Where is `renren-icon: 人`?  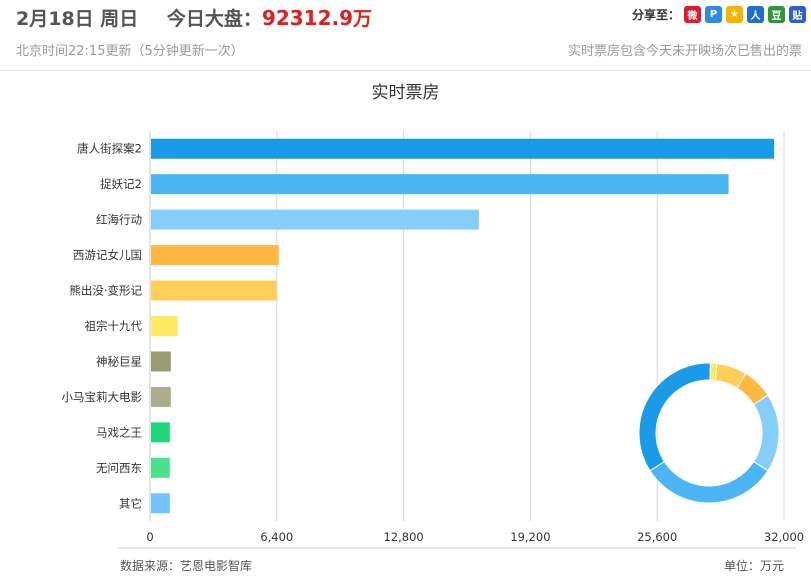 renren-icon: 人 is located at coordinates (756, 14).